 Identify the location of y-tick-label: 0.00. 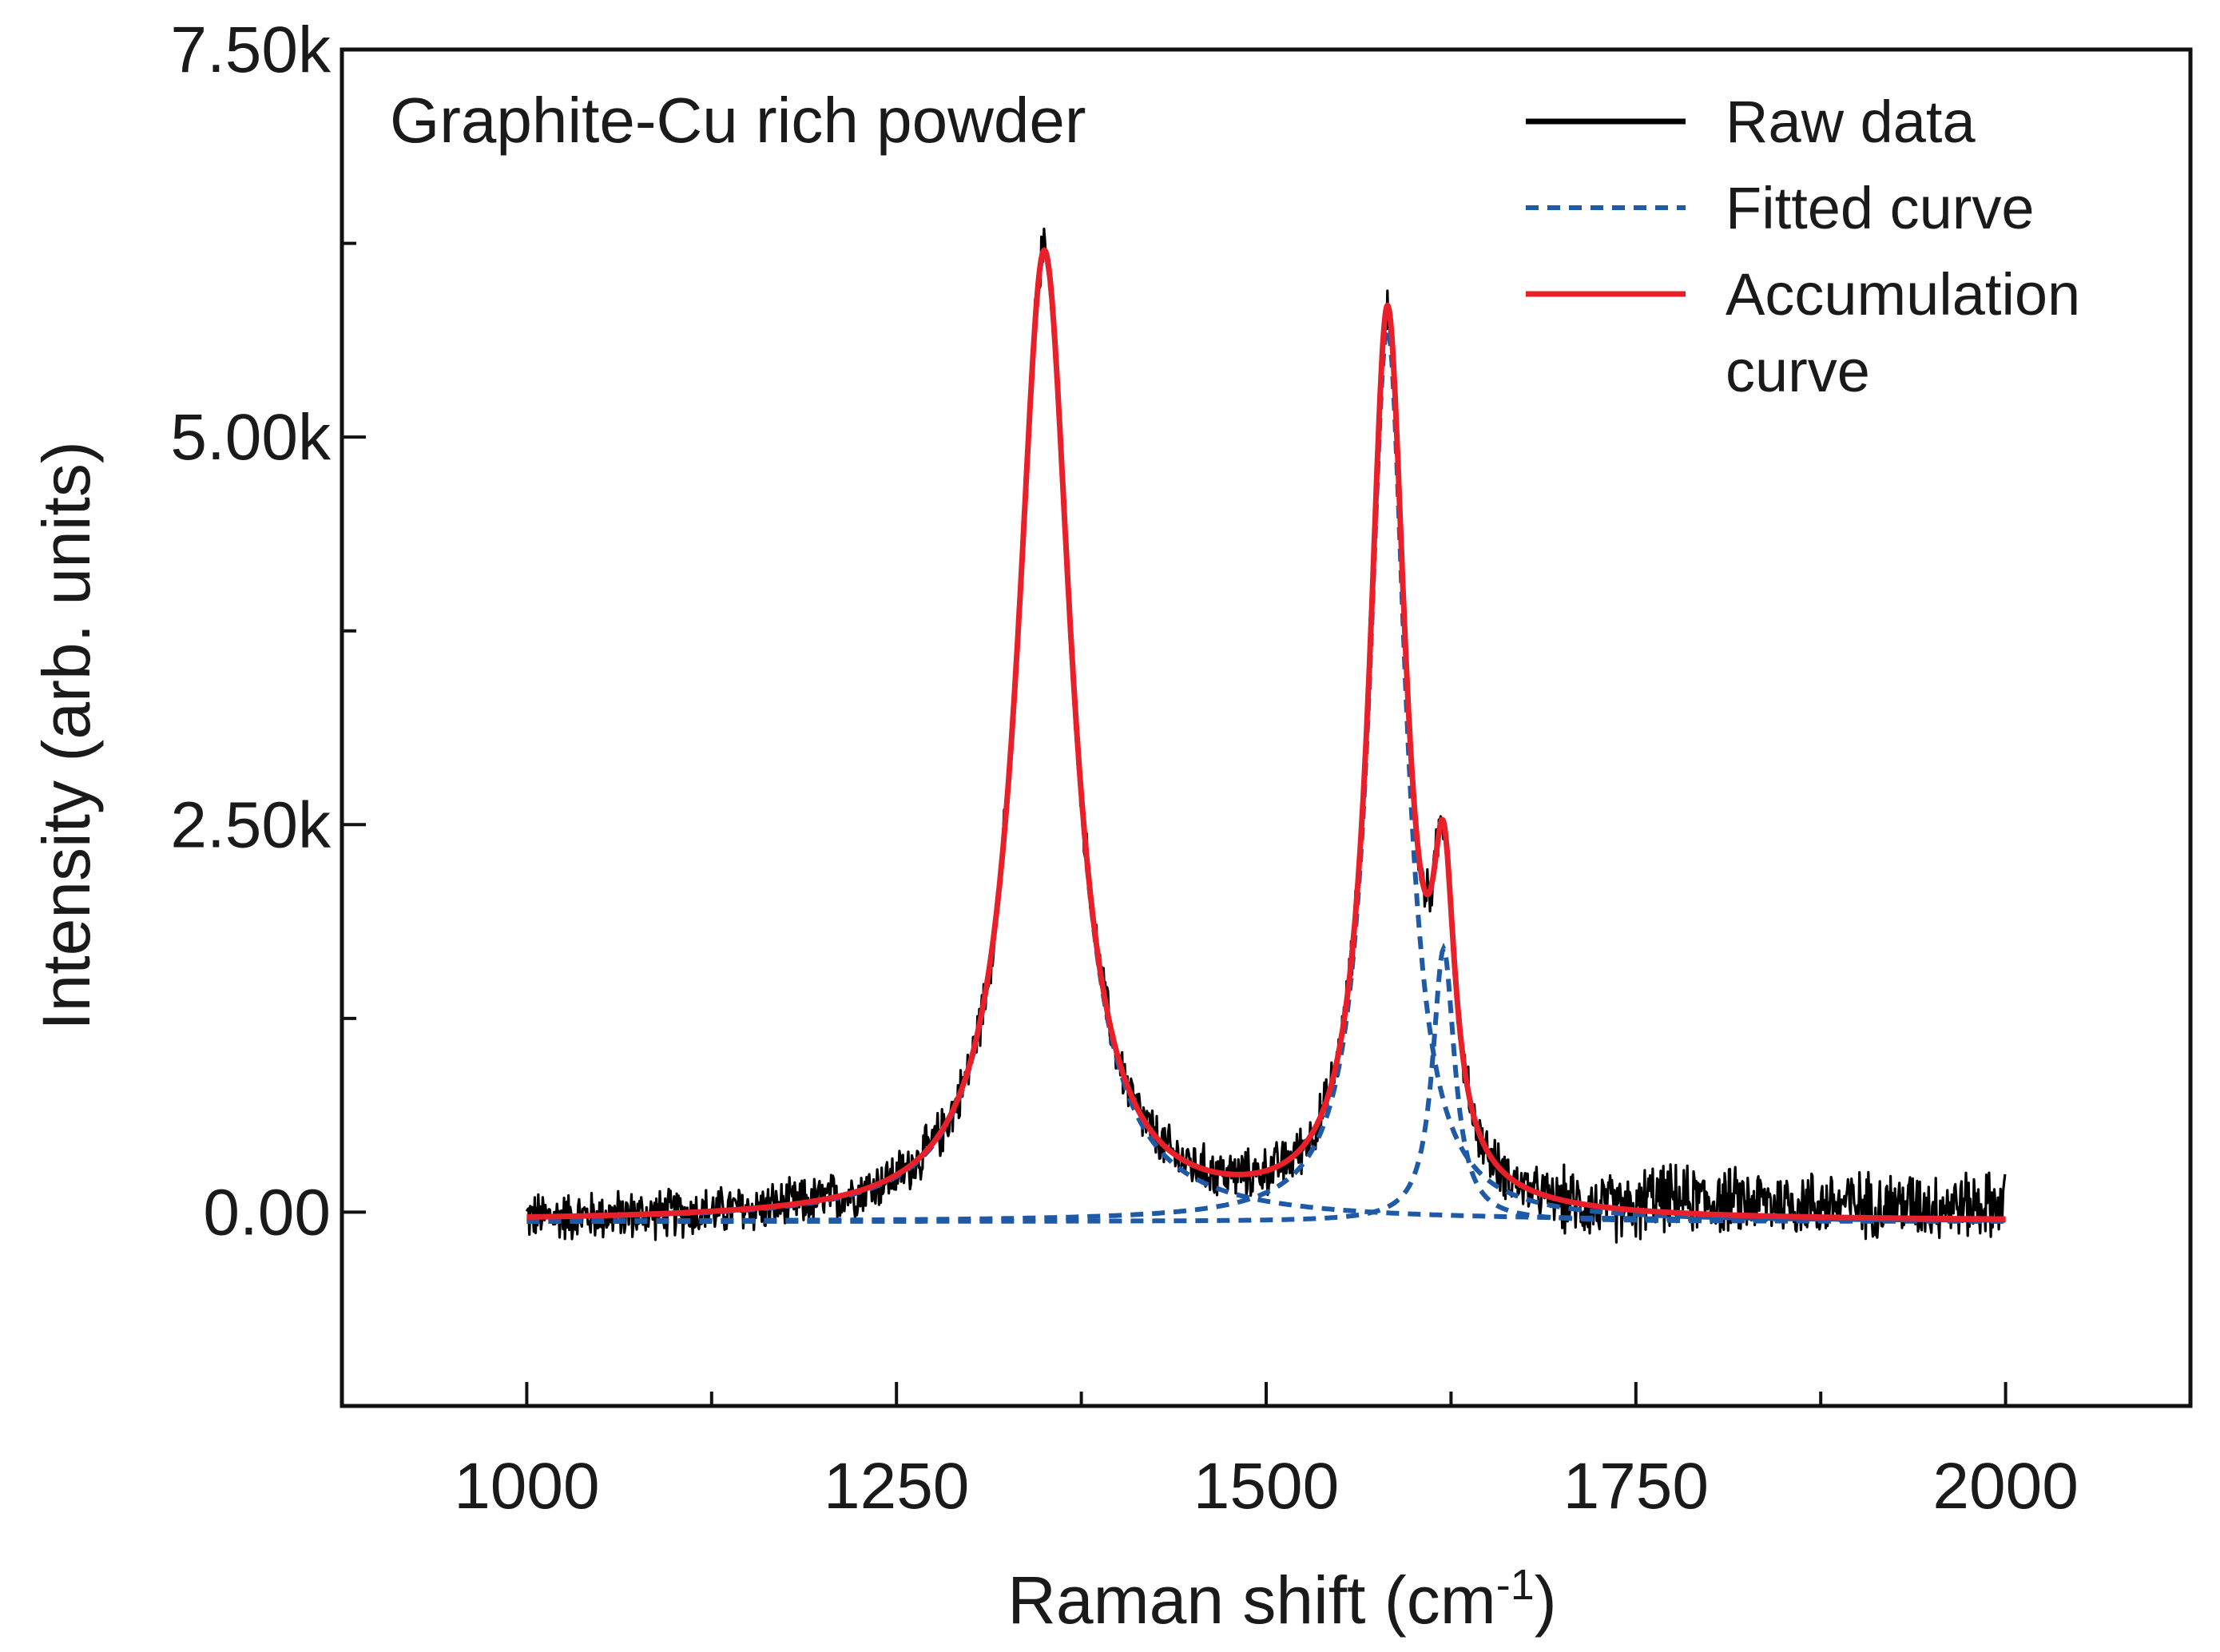
(267, 1212).